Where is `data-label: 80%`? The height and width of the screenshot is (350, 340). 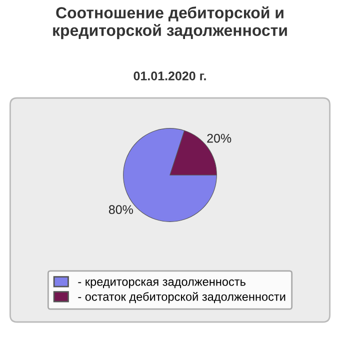
data-label: 80% is located at coordinates (120, 209).